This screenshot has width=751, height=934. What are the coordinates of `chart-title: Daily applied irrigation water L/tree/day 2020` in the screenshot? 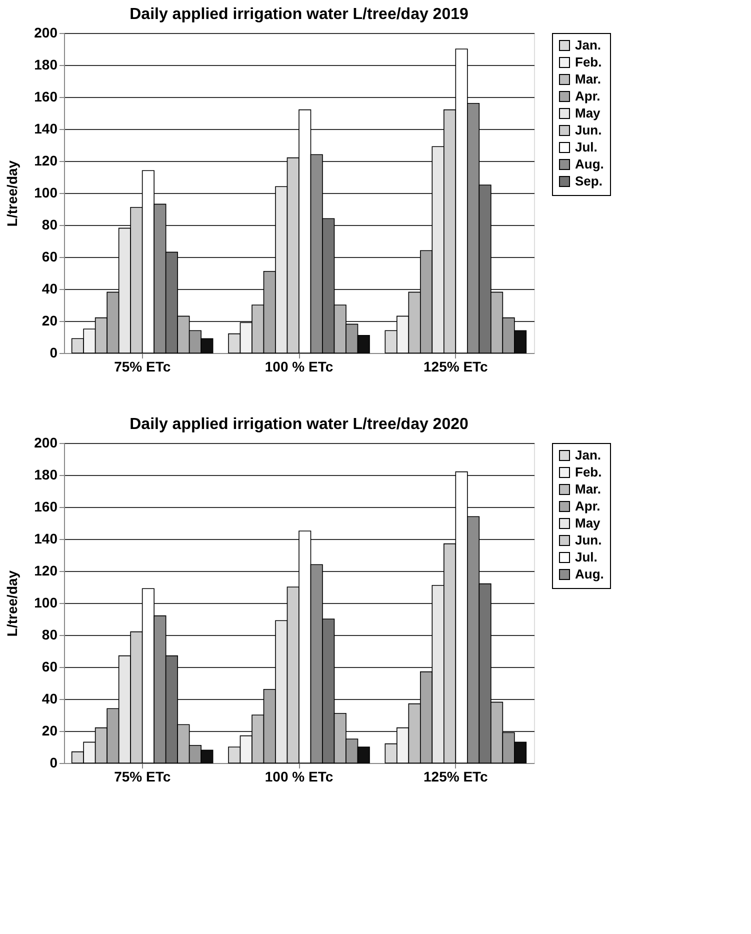 It's located at (299, 424).